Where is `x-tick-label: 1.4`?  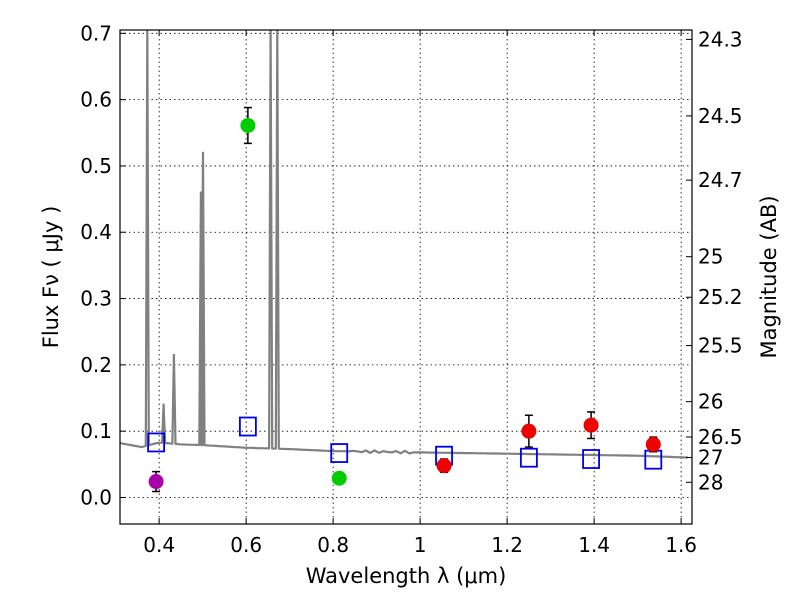 x-tick-label: 1.4 is located at coordinates (594, 545).